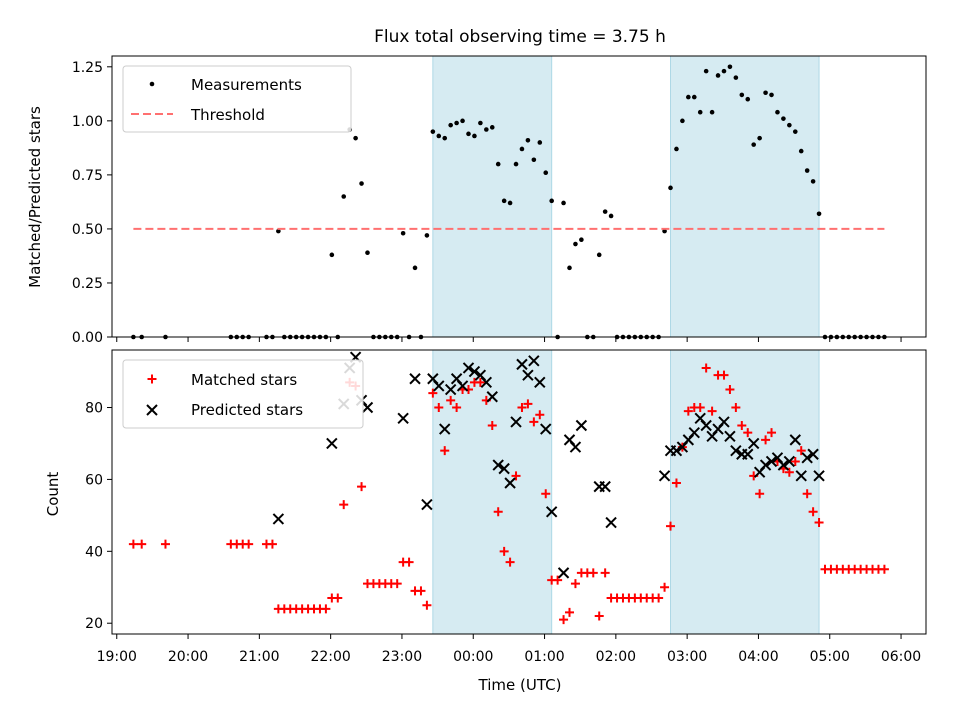  I want to click on y-tick-label: 20, so click(94, 624).